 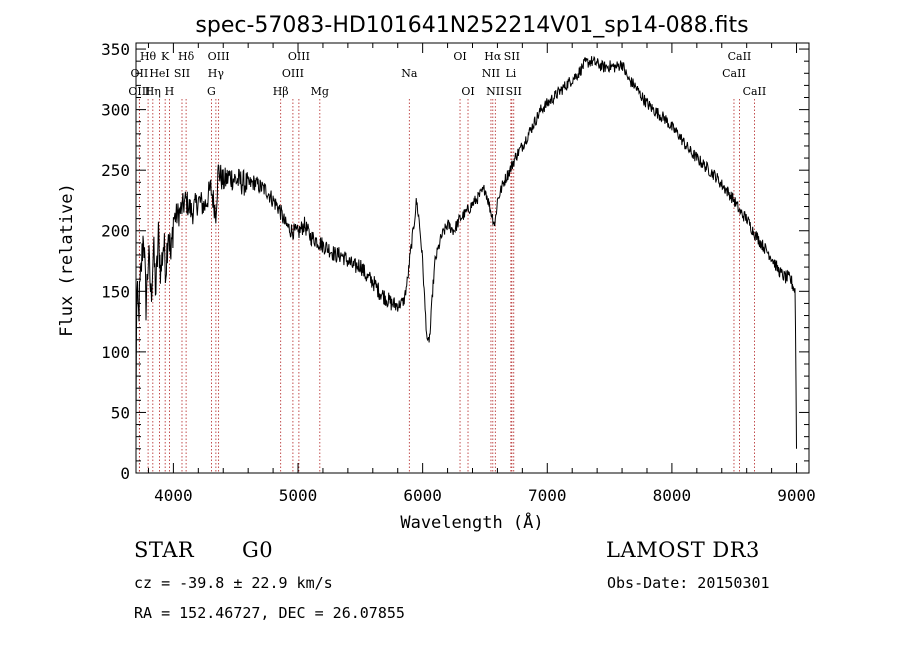 I want to click on spectral-line-label: Hθ, so click(x=148, y=56).